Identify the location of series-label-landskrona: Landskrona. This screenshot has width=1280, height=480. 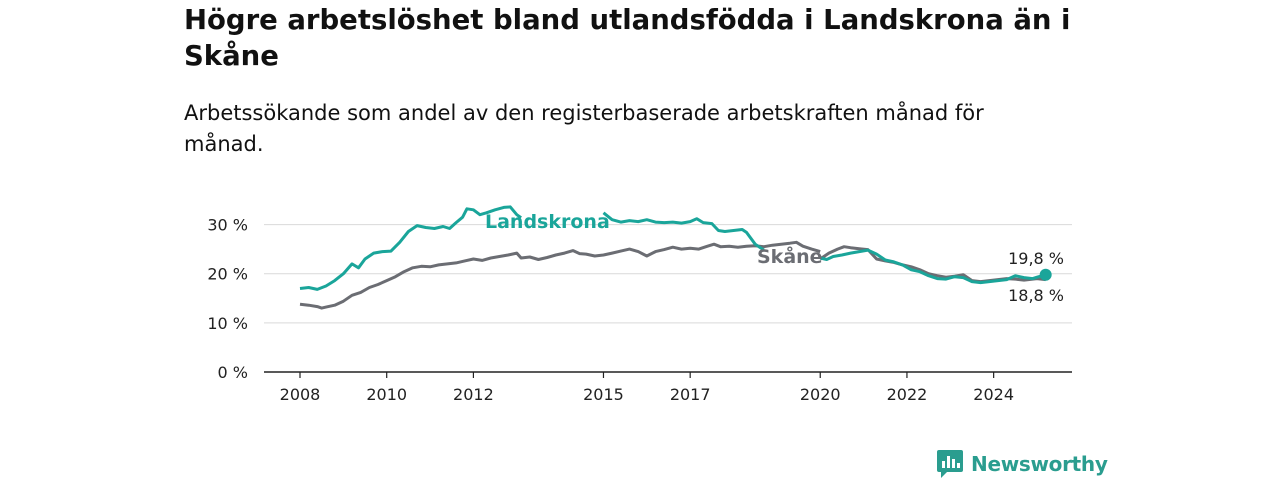
(547, 222).